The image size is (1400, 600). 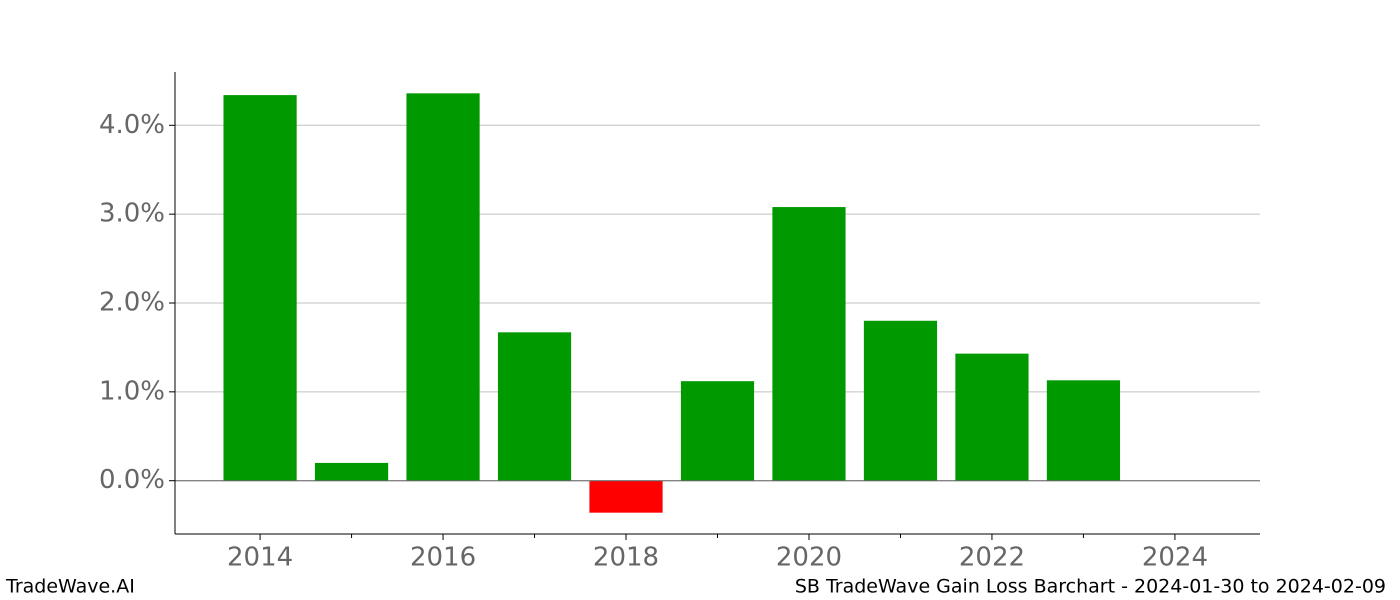 What do you see at coordinates (1175, 558) in the screenshot?
I see `x-tick-label: 2024` at bounding box center [1175, 558].